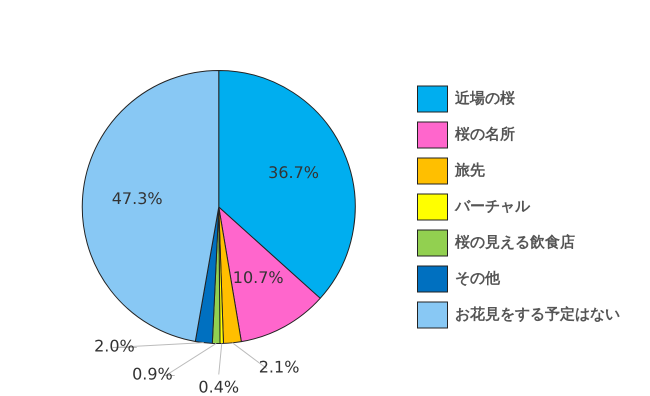 This screenshot has height=396, width=650. What do you see at coordinates (114, 346) in the screenshot?
I see `data-label: 2.0%` at bounding box center [114, 346].